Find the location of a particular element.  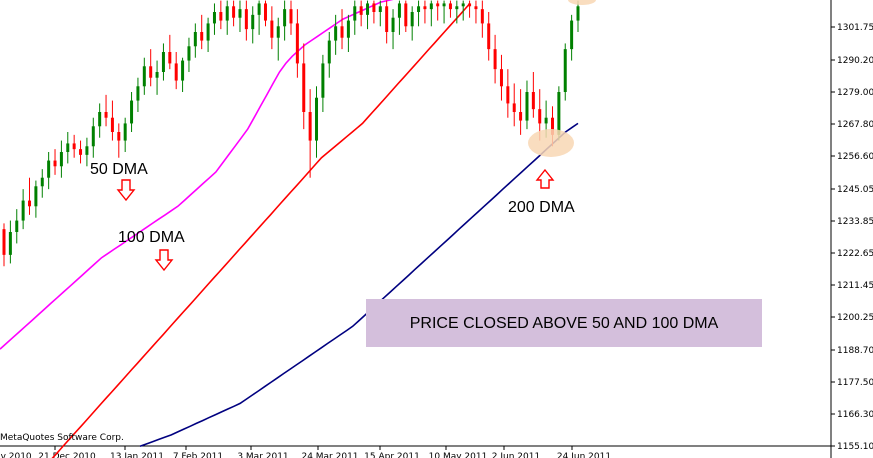

copyright-text: MetaQuotes Software Corp. is located at coordinates (62, 438).